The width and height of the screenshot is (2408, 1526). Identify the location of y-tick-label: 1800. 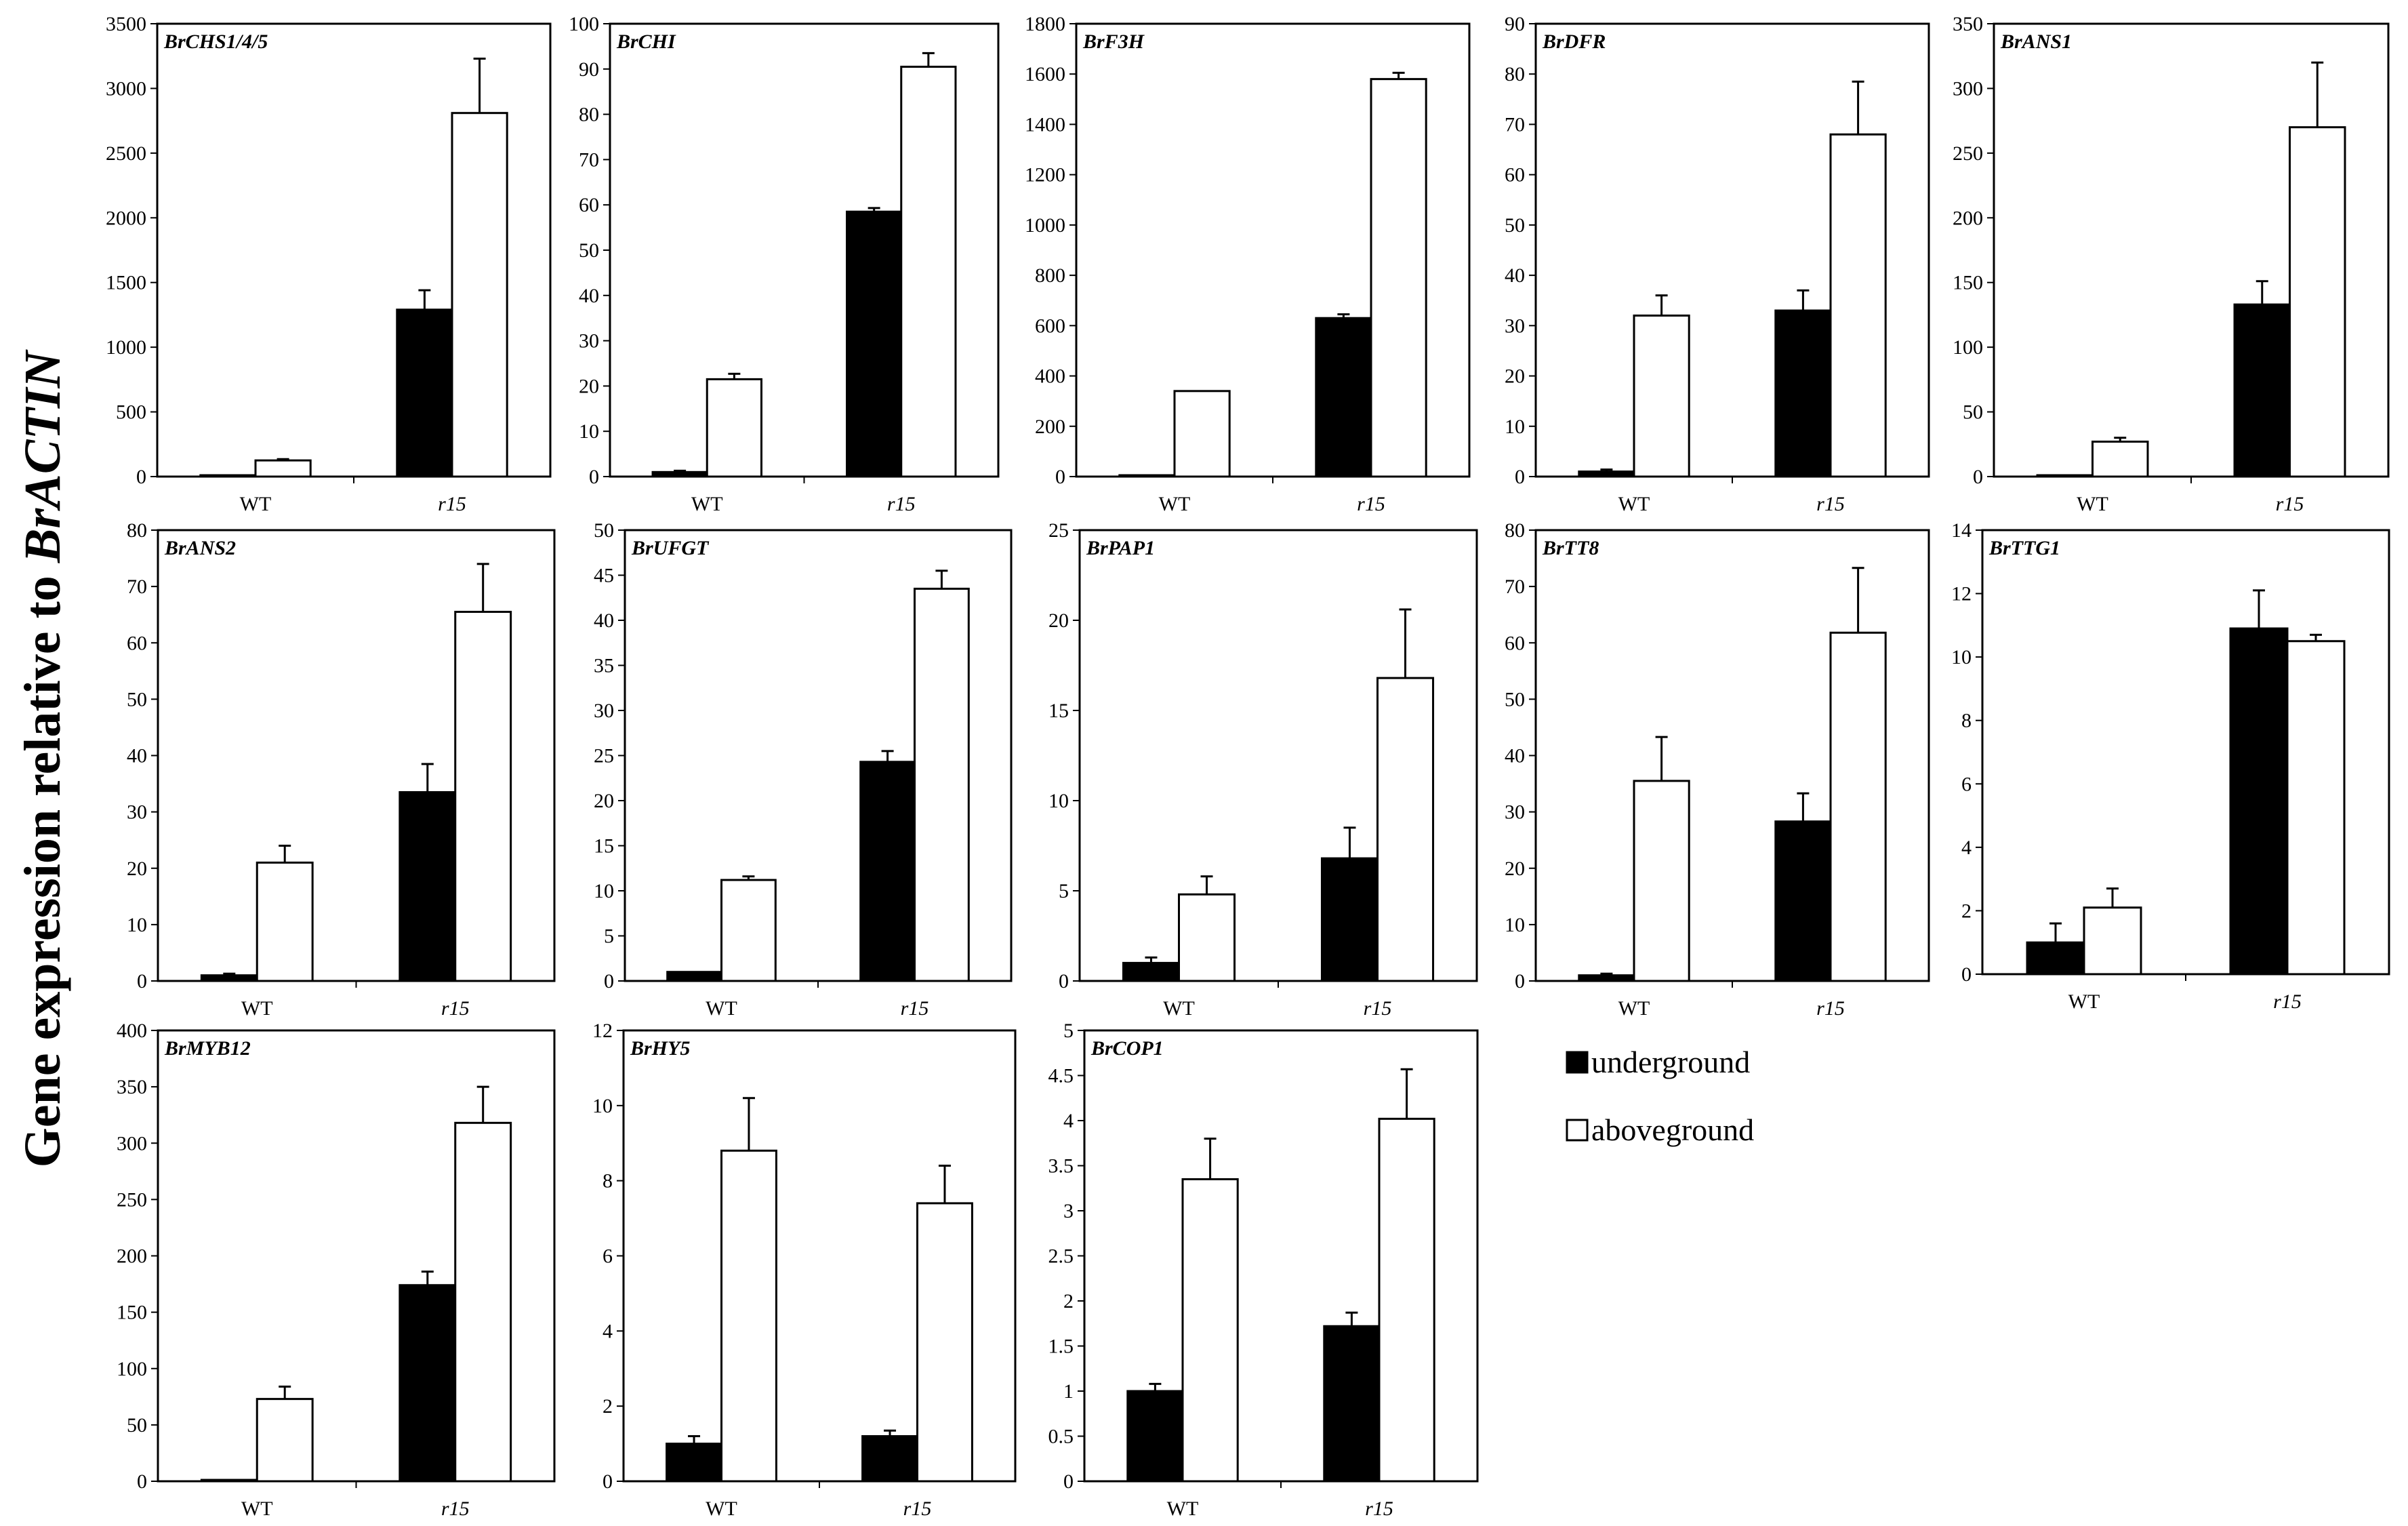
(1045, 24).